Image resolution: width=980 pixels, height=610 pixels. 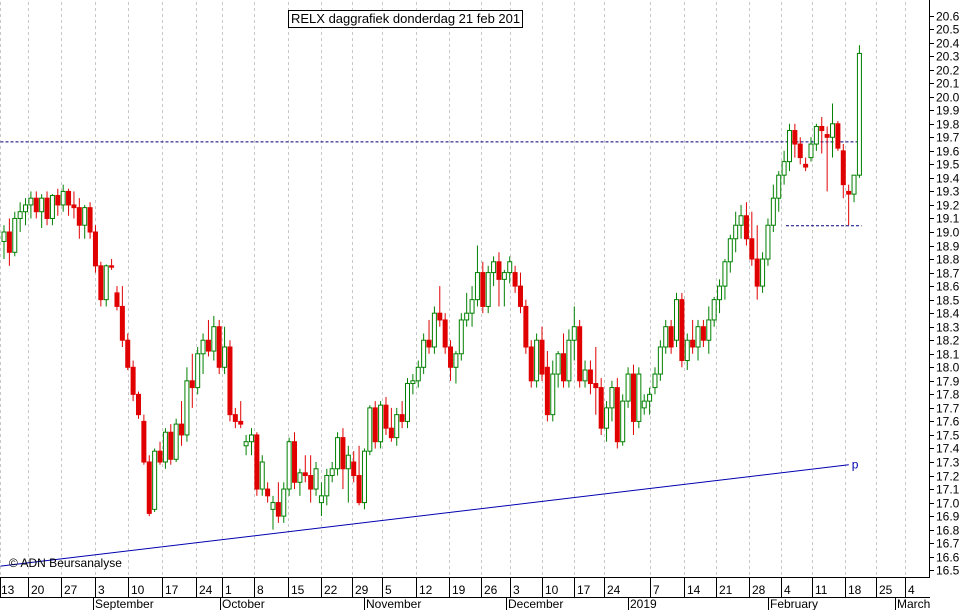 I want to click on y-tick-label: 18.3, so click(x=948, y=328).